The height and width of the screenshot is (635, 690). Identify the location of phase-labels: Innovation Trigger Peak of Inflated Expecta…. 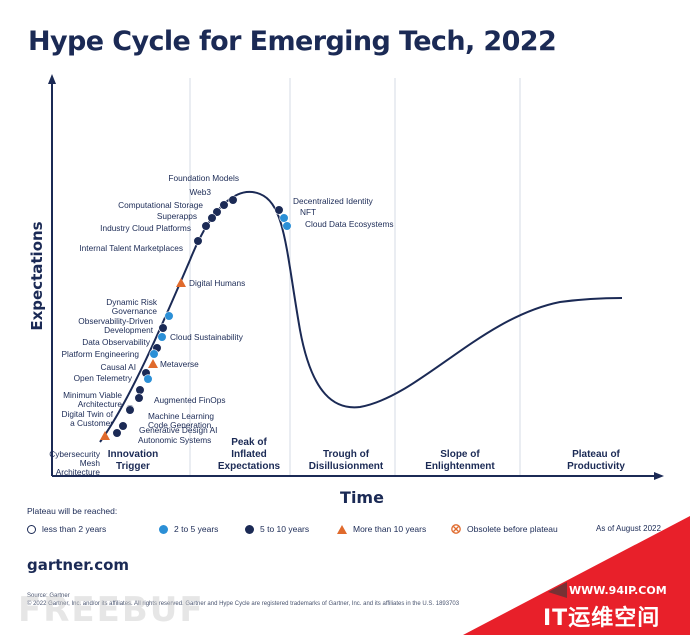
(367, 454).